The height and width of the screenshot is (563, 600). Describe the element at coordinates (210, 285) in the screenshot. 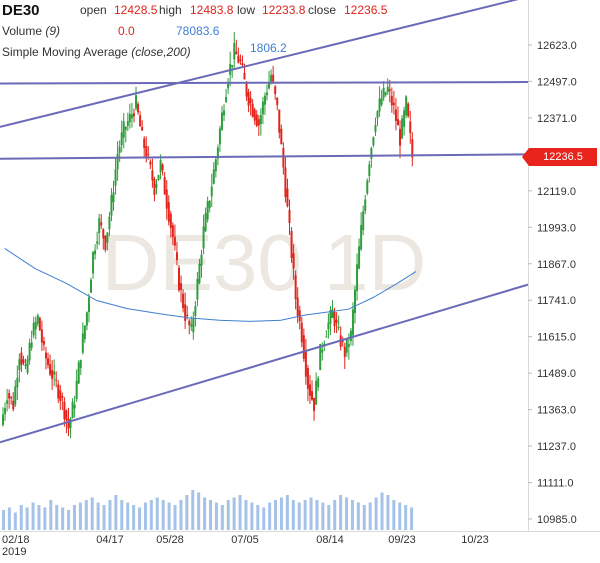

I see `sma-line` at that location.